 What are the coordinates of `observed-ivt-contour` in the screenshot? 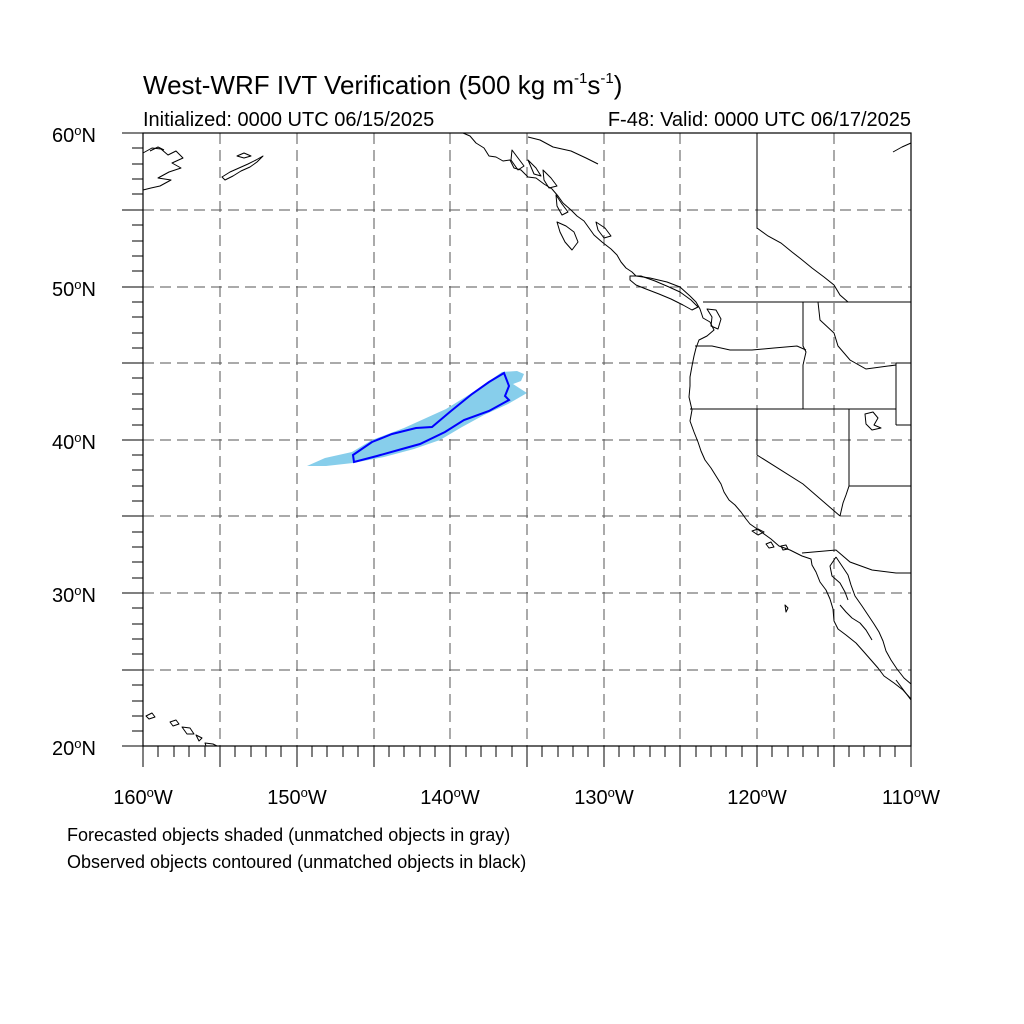 It's located at (431, 417).